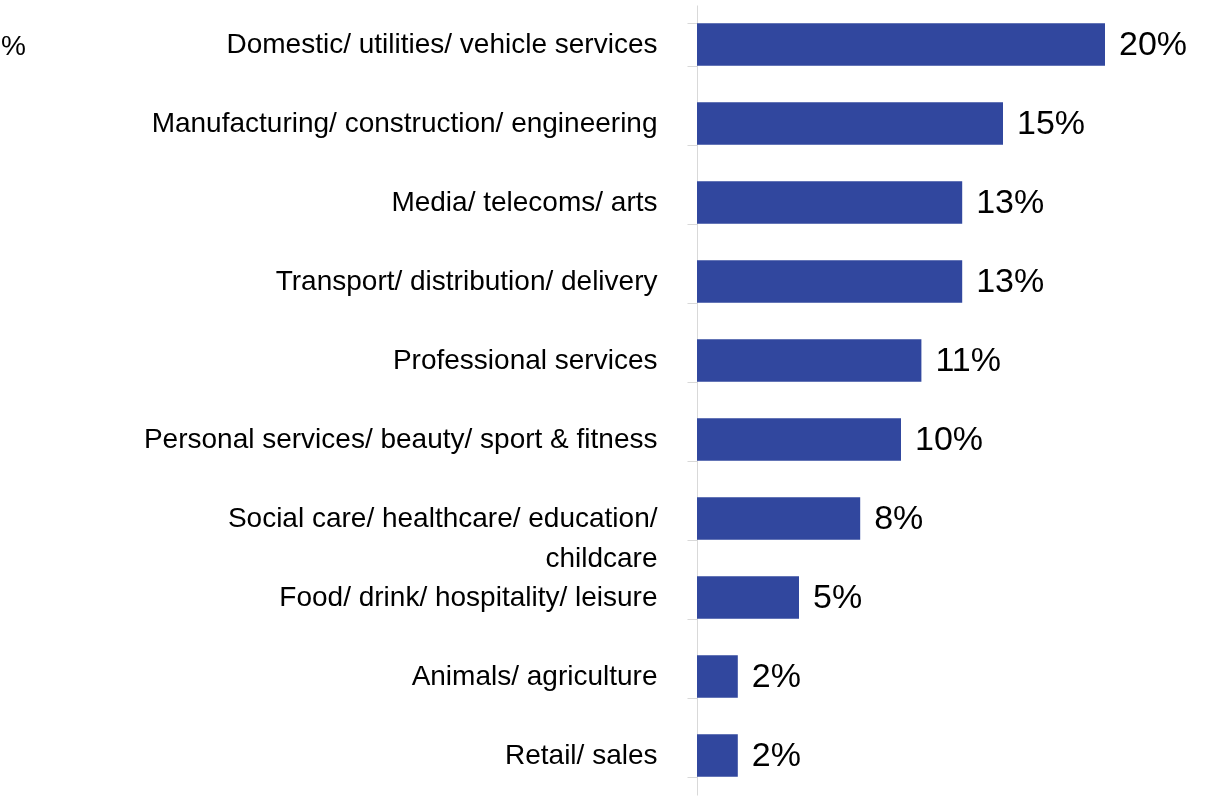  What do you see at coordinates (468, 596) in the screenshot?
I see `y-tick-label: Food/ drink/ hospitality/ leisure` at bounding box center [468, 596].